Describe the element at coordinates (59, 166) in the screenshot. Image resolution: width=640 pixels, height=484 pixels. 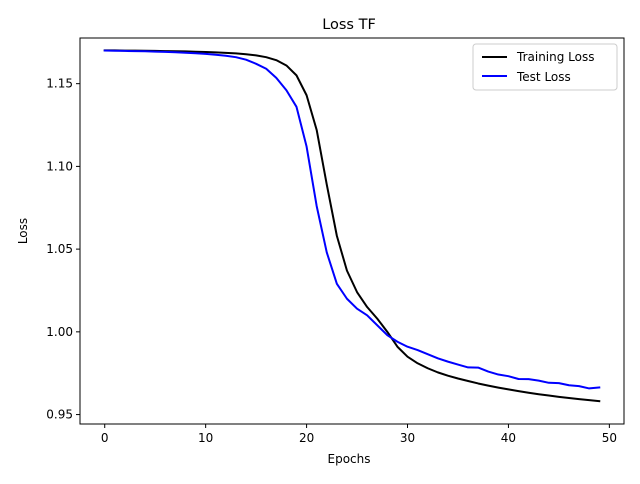
I see `y-tick-label: 1.10` at that location.